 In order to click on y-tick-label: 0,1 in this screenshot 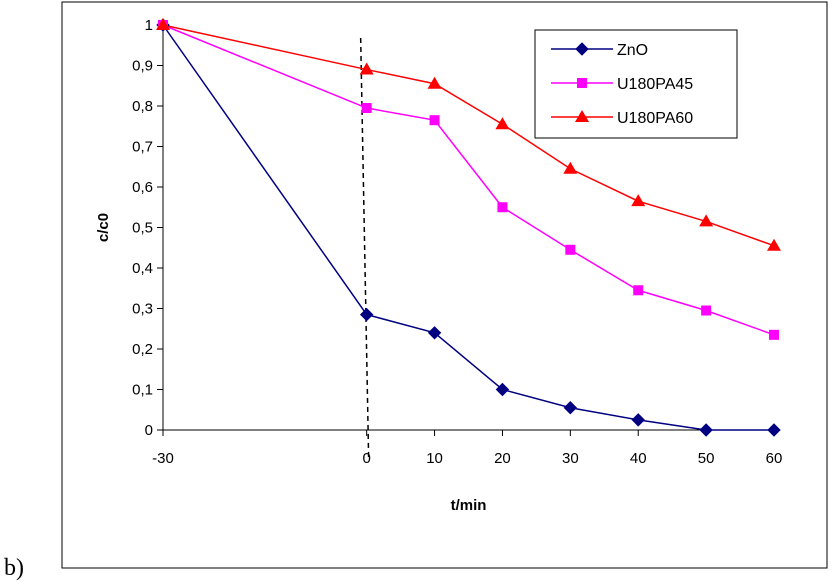, I will do `click(142, 390)`.